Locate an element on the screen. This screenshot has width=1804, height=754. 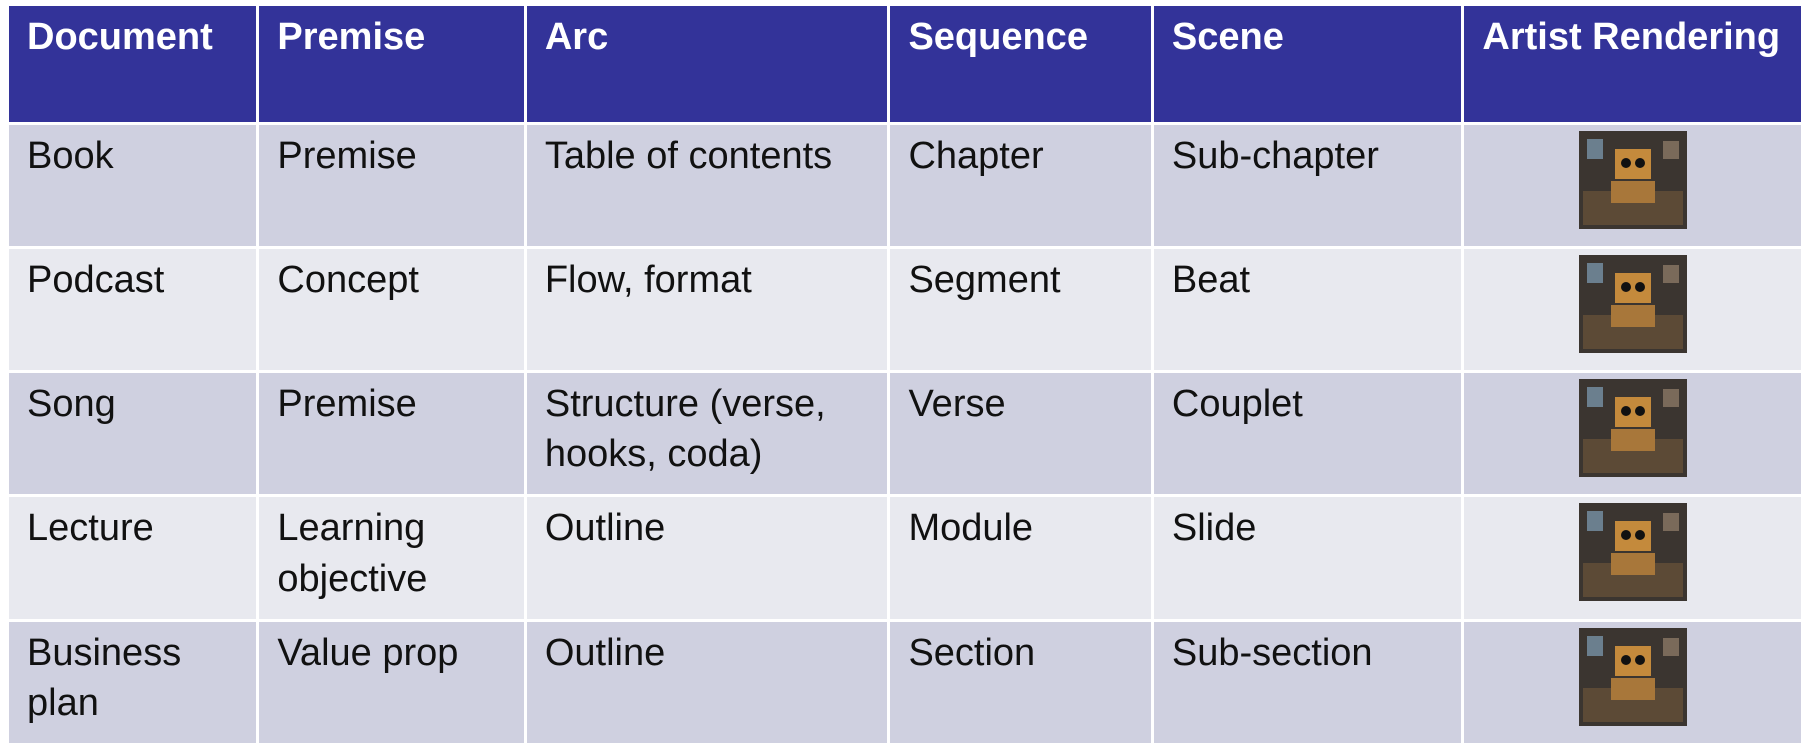
table-cell: Podcast is located at coordinates (133, 310).